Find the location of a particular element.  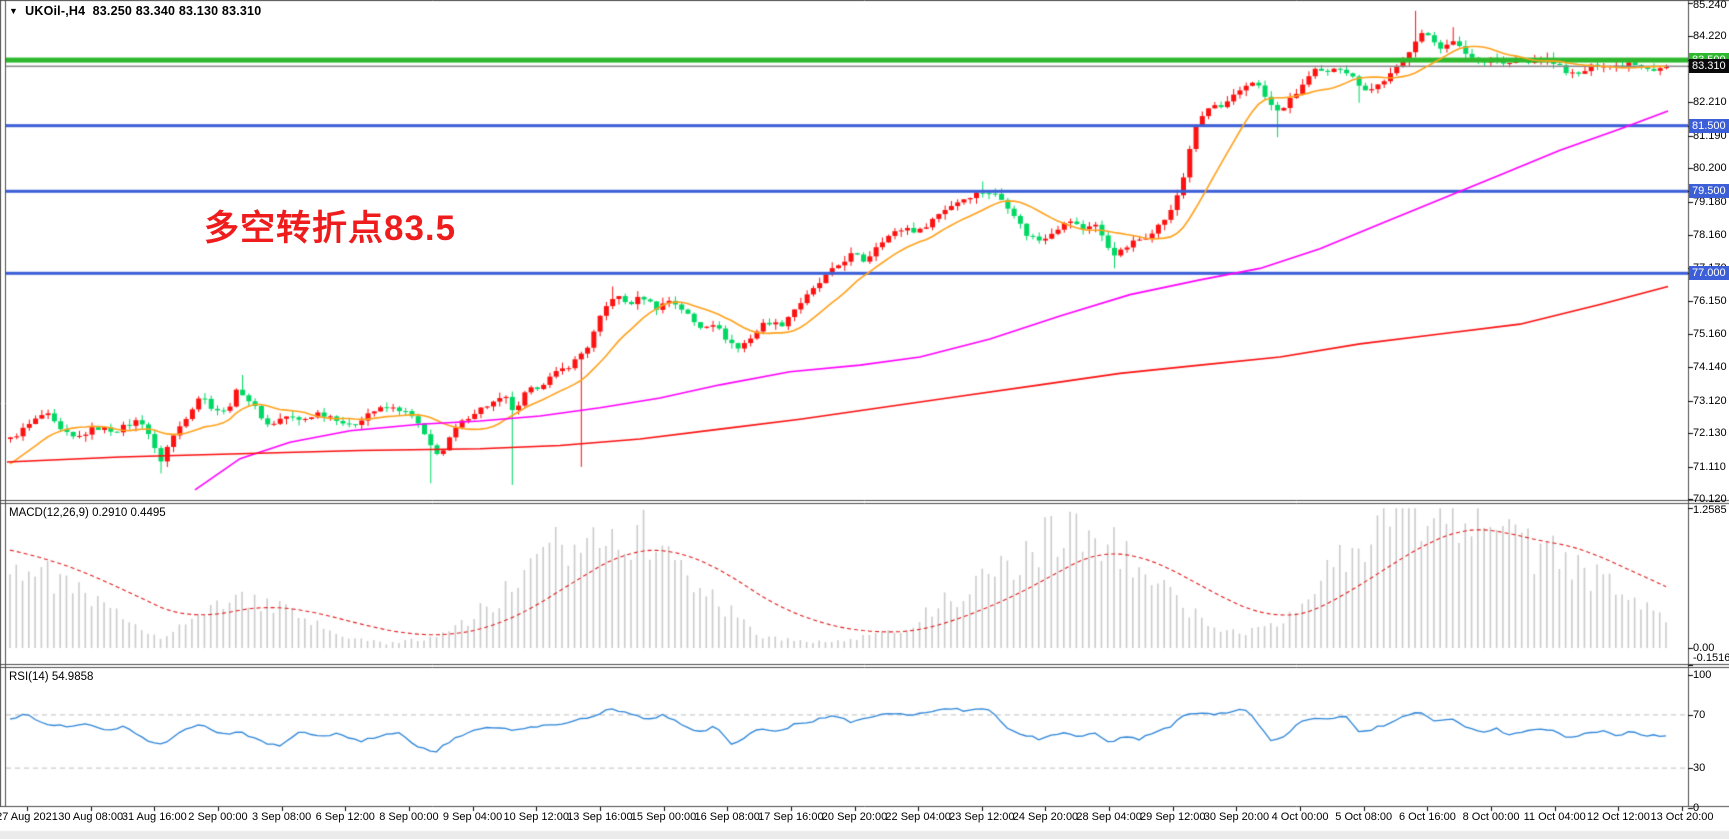

price-axis-label: 80.200 is located at coordinates (1710, 168).